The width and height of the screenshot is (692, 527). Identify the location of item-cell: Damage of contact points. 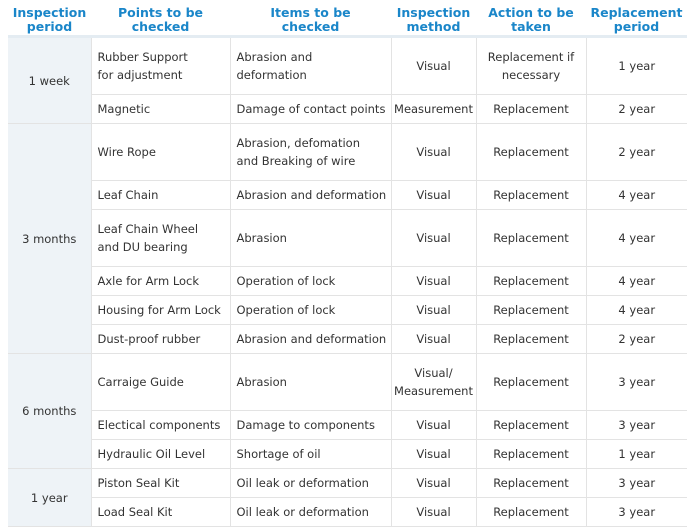
(310, 109).